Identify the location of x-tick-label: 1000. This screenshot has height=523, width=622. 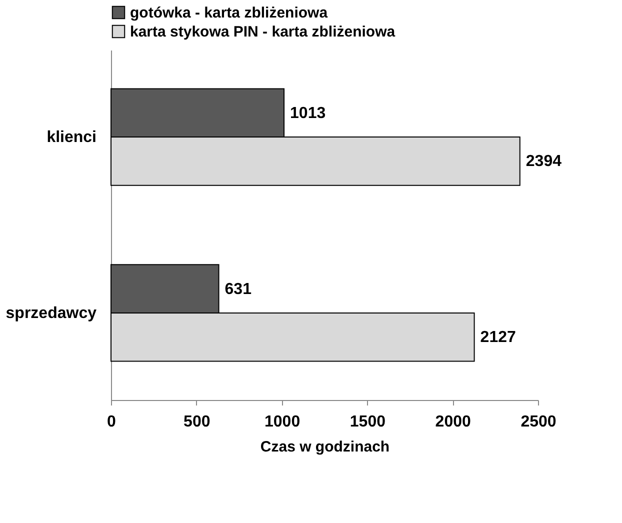
(282, 422).